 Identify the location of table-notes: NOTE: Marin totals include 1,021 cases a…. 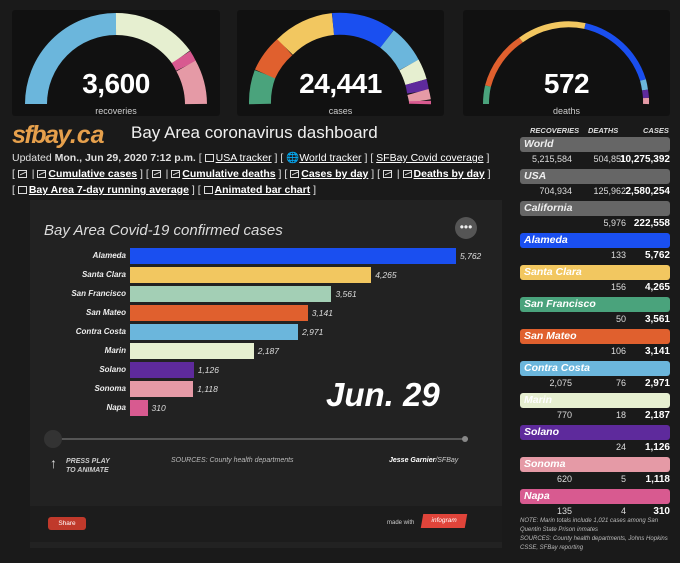
(595, 535).